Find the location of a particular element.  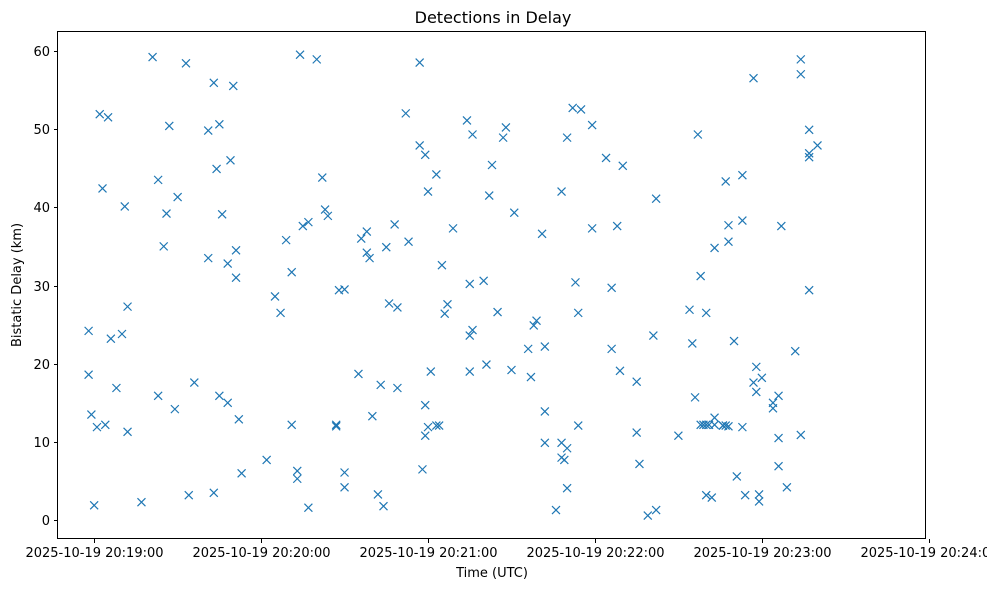

y-tick-label: 0 is located at coordinates (46, 521).